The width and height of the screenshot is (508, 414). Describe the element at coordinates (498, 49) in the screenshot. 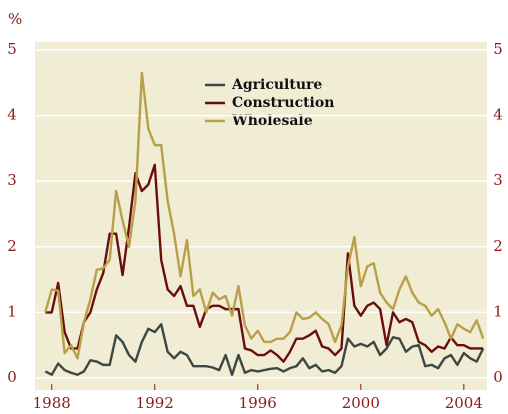

I see `y2-tick-label: 5` at that location.